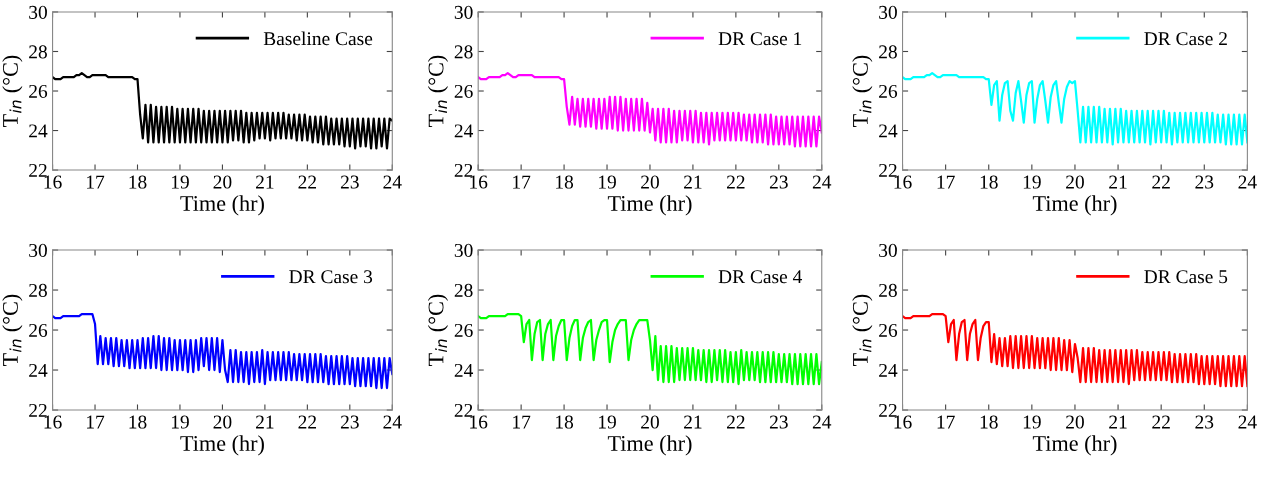 The image size is (1282, 479). I want to click on legend-label: DR Case 3, so click(331, 277).